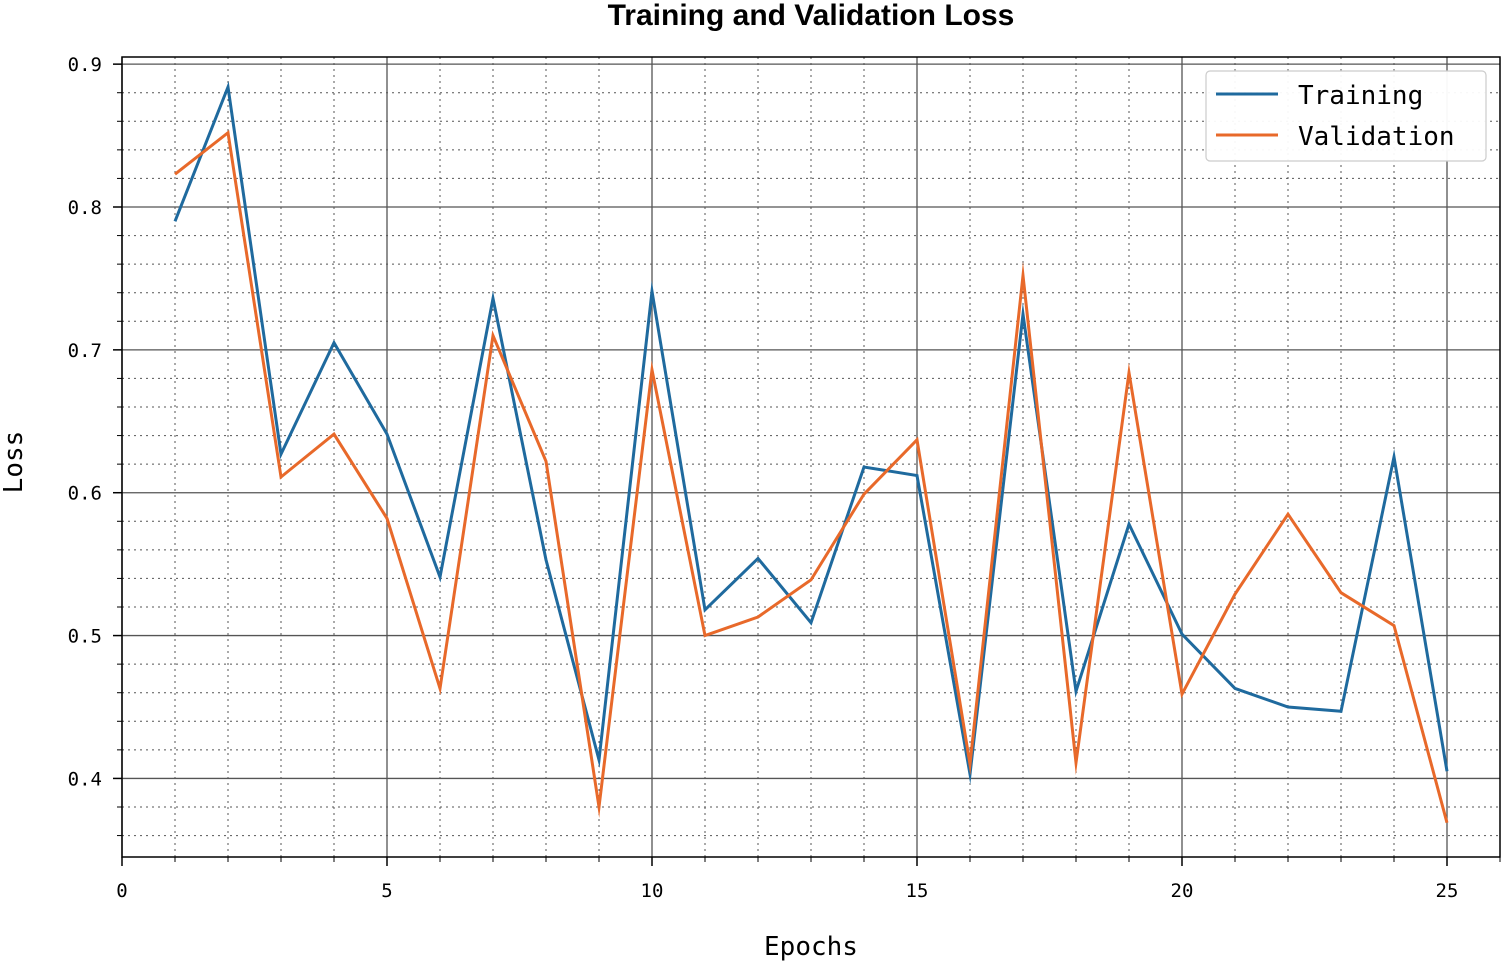 The height and width of the screenshot is (964, 1505). I want to click on x-axis-label: Epochs, so click(811, 947).